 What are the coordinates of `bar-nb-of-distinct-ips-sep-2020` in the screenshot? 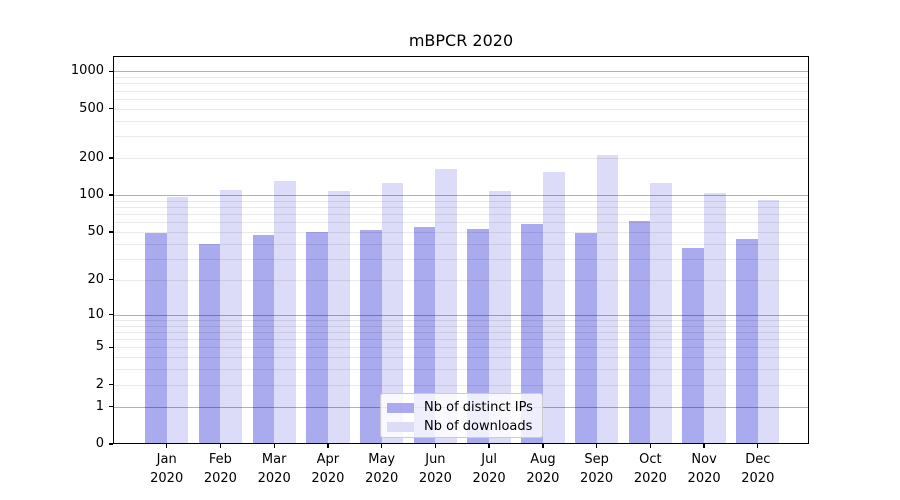 It's located at (585, 338).